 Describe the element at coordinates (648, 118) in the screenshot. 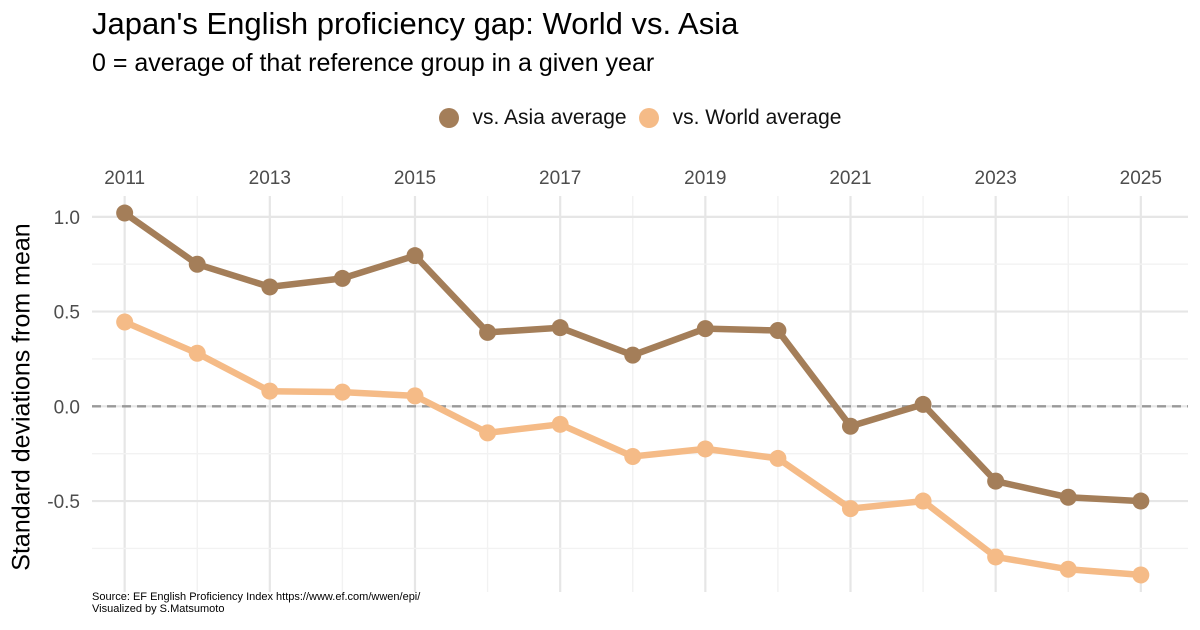

I see `legend-key-world` at that location.